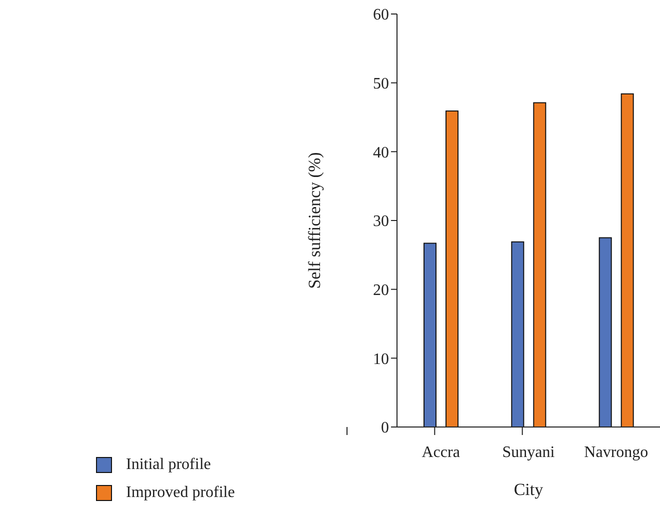  Describe the element at coordinates (385, 428) in the screenshot. I see `y-tick-label: 0` at that location.